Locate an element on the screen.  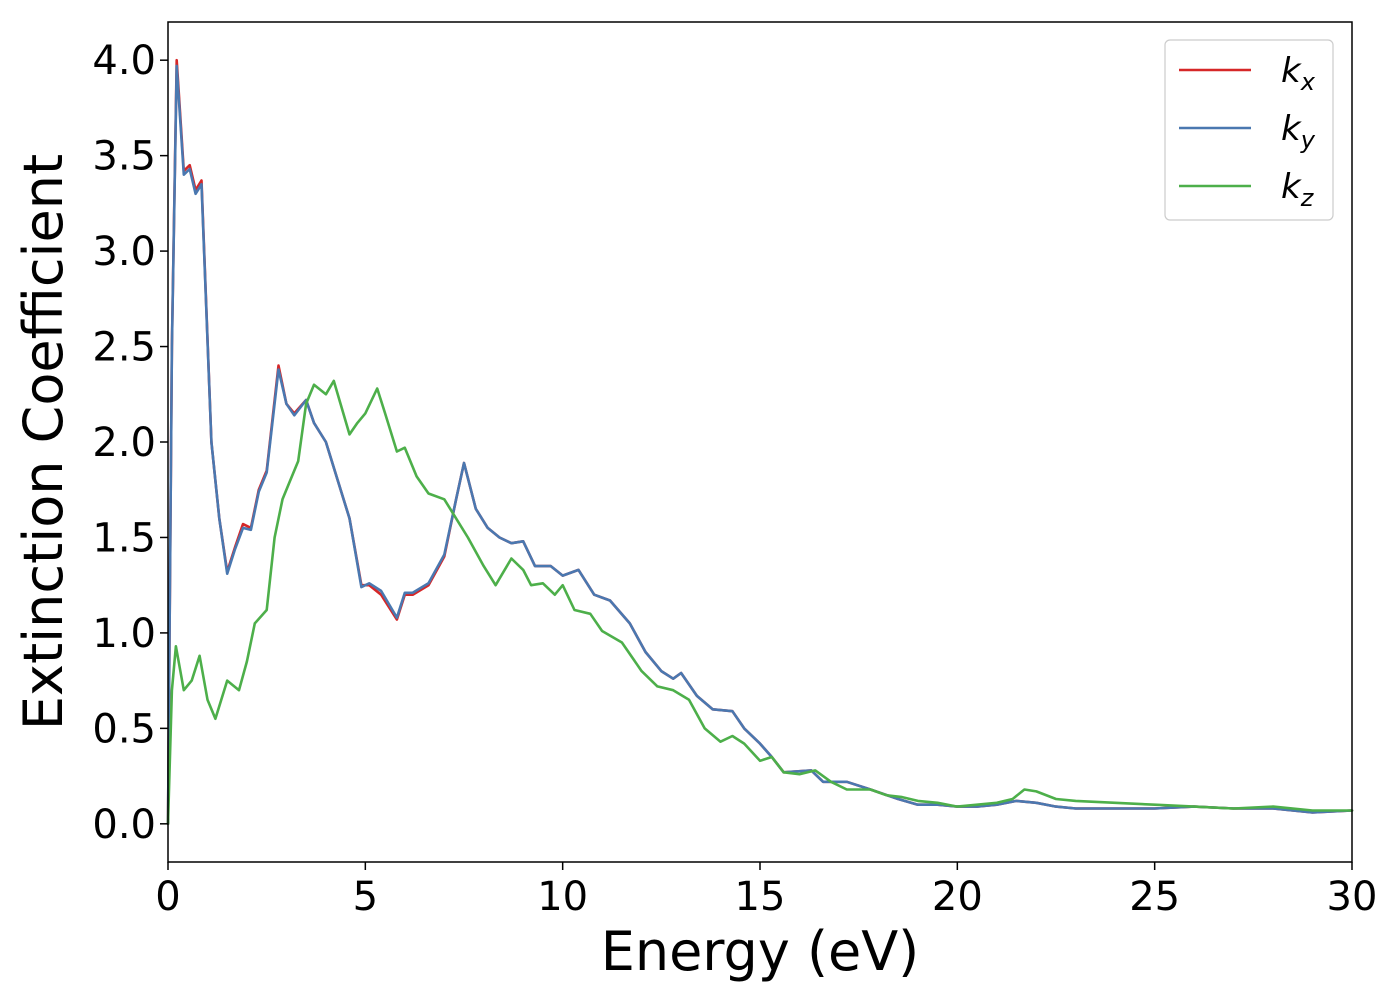
x-tick-label: 30 is located at coordinates (1352, 897).